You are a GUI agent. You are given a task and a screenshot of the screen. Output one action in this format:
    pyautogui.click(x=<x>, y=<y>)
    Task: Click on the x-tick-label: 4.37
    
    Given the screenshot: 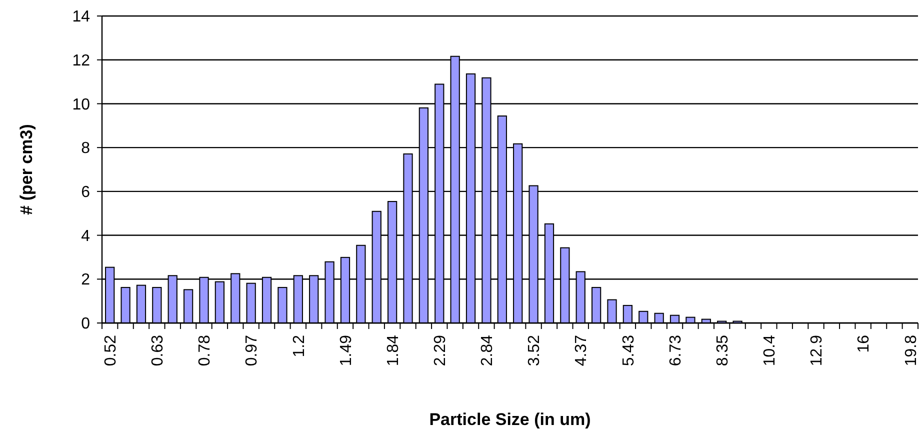 What is the action you would take?
    pyautogui.click(x=581, y=350)
    